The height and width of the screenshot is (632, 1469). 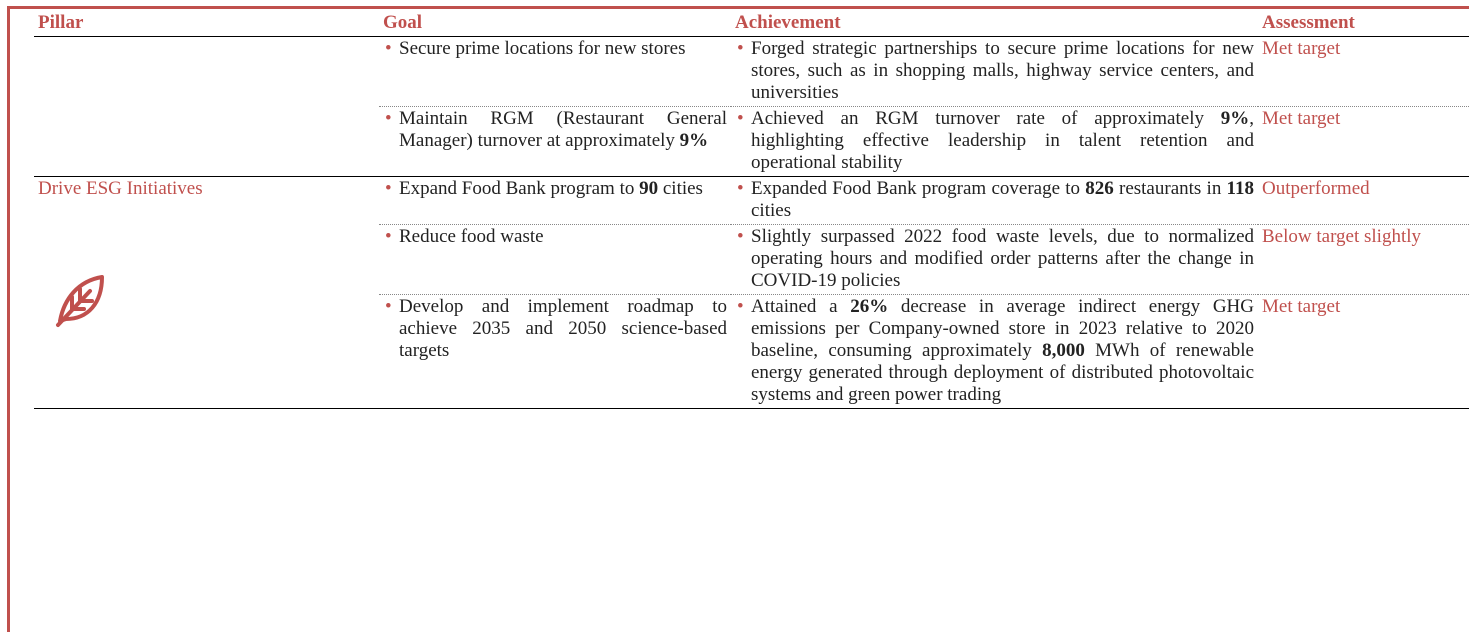 I want to click on header-row: Pillar Goal Achievement Assessment, so click(x=751, y=24).